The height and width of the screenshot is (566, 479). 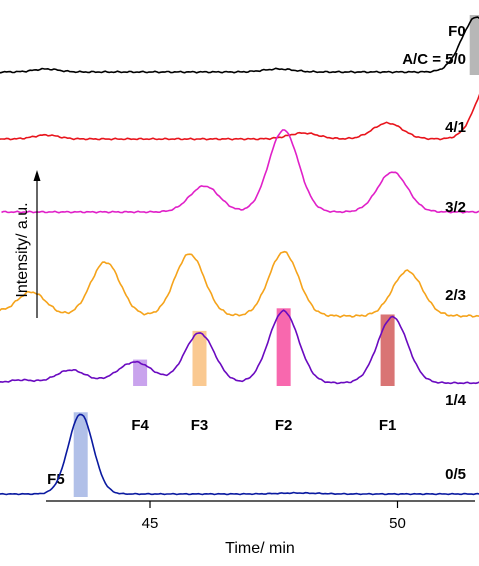 I want to click on band-label-f4: F4, so click(x=140, y=425).